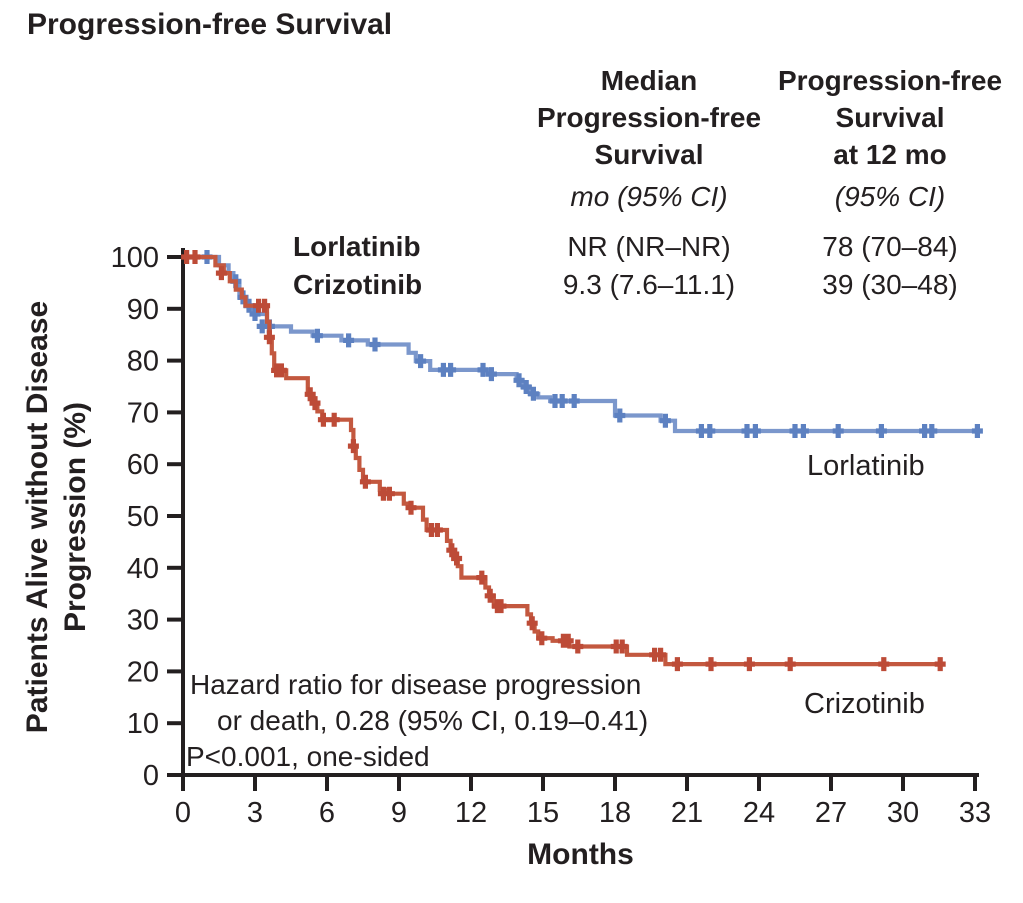 This screenshot has height=903, width=1023. What do you see at coordinates (210, 24) in the screenshot?
I see `figure-title: Progression-free Survival` at bounding box center [210, 24].